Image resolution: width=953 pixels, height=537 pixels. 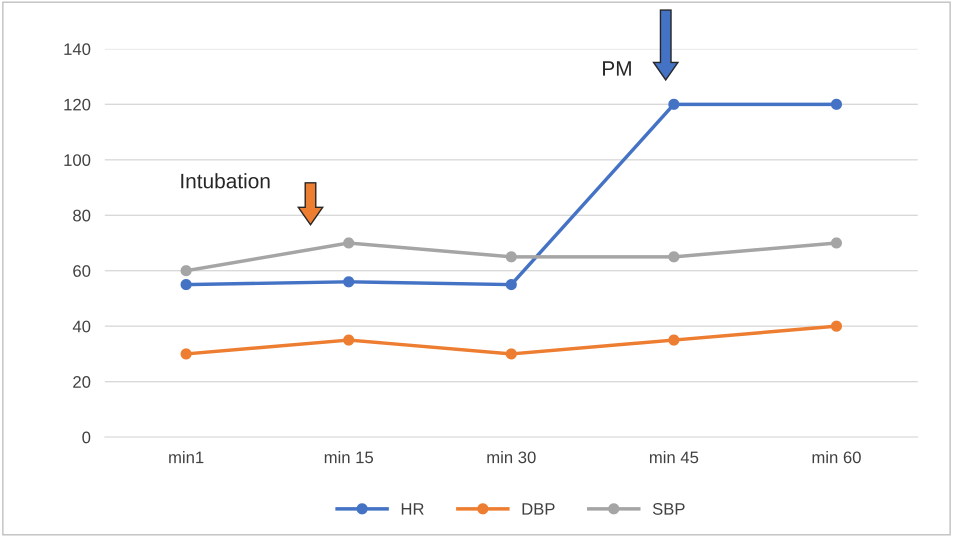 I want to click on x-tick-label: min 45, so click(x=674, y=457).